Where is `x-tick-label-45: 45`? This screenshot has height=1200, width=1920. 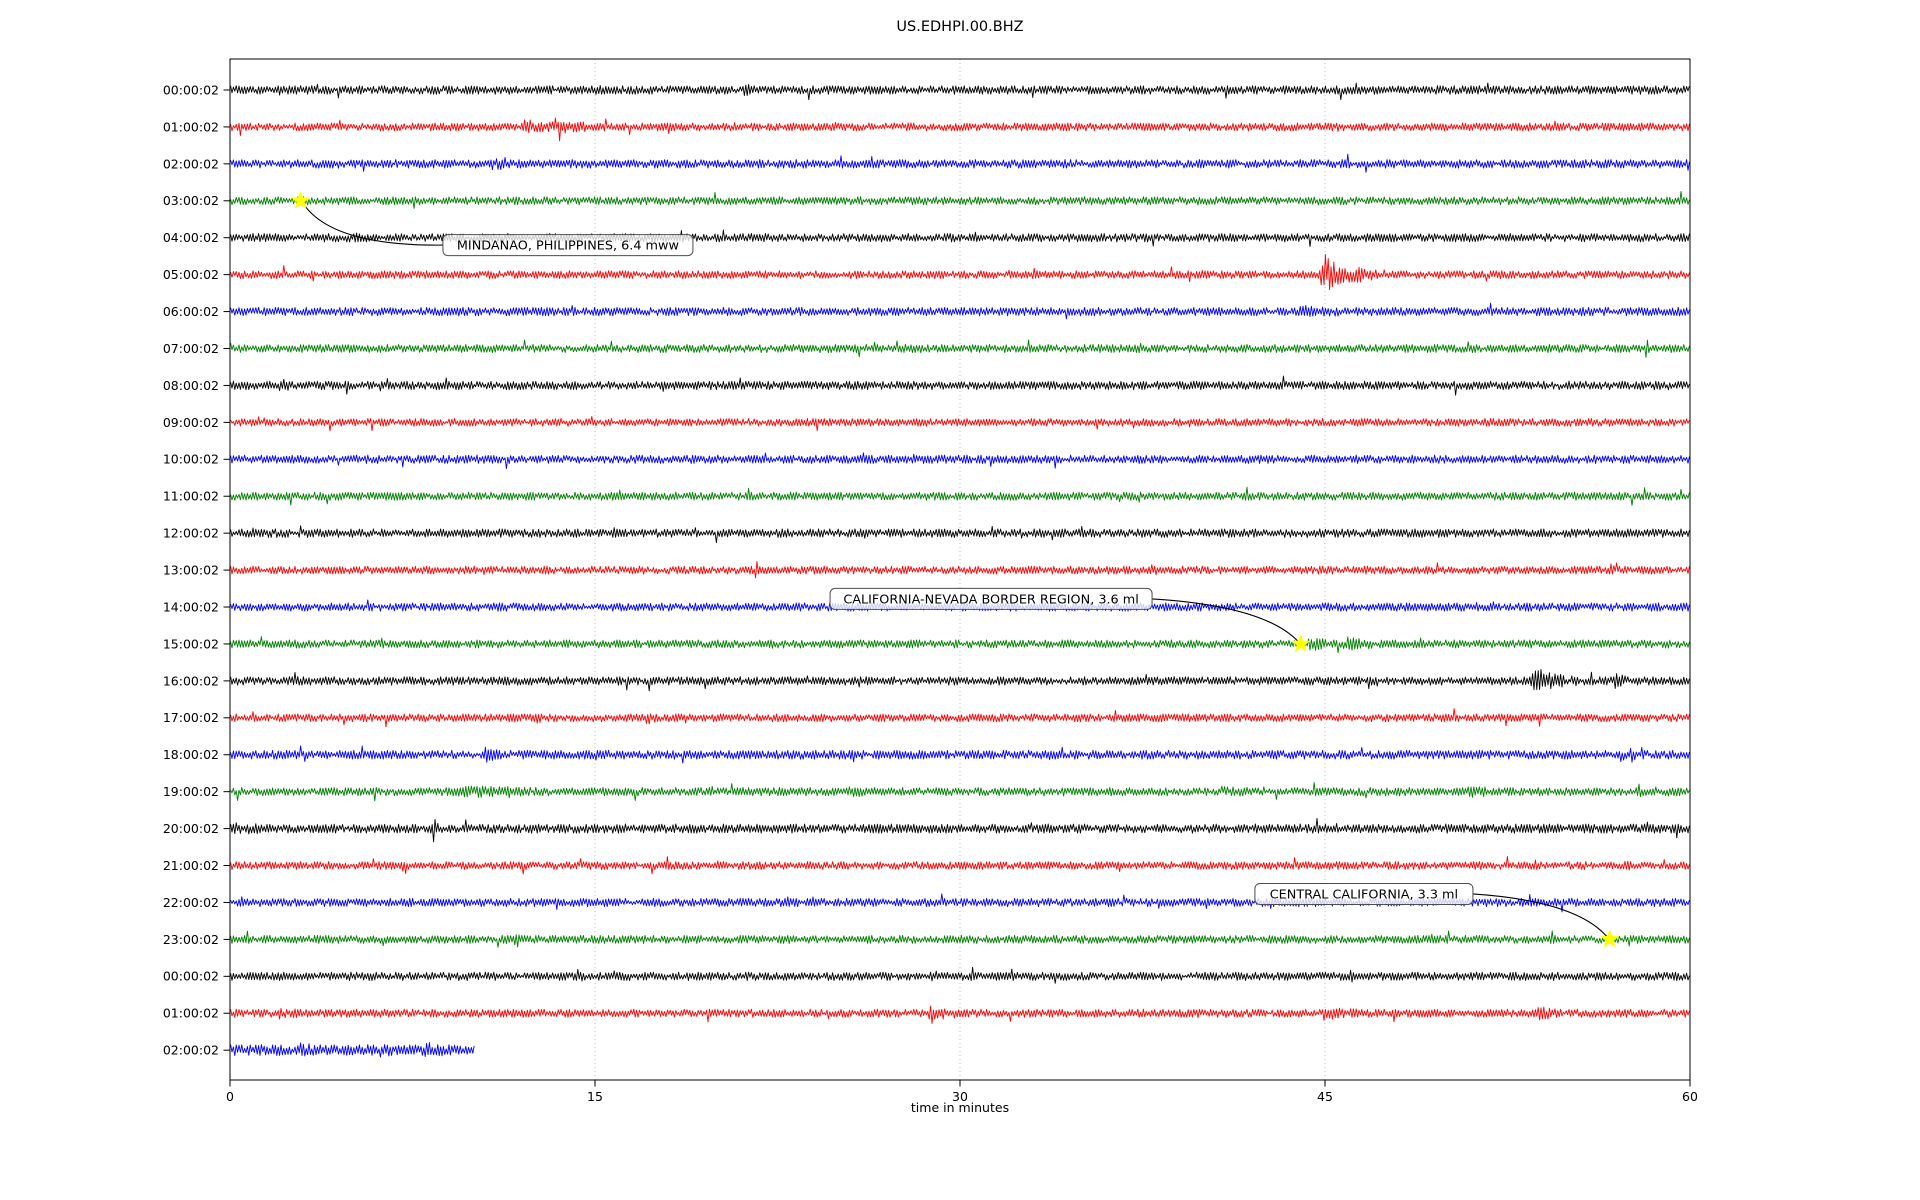 x-tick-label-45: 45 is located at coordinates (1325, 1096).